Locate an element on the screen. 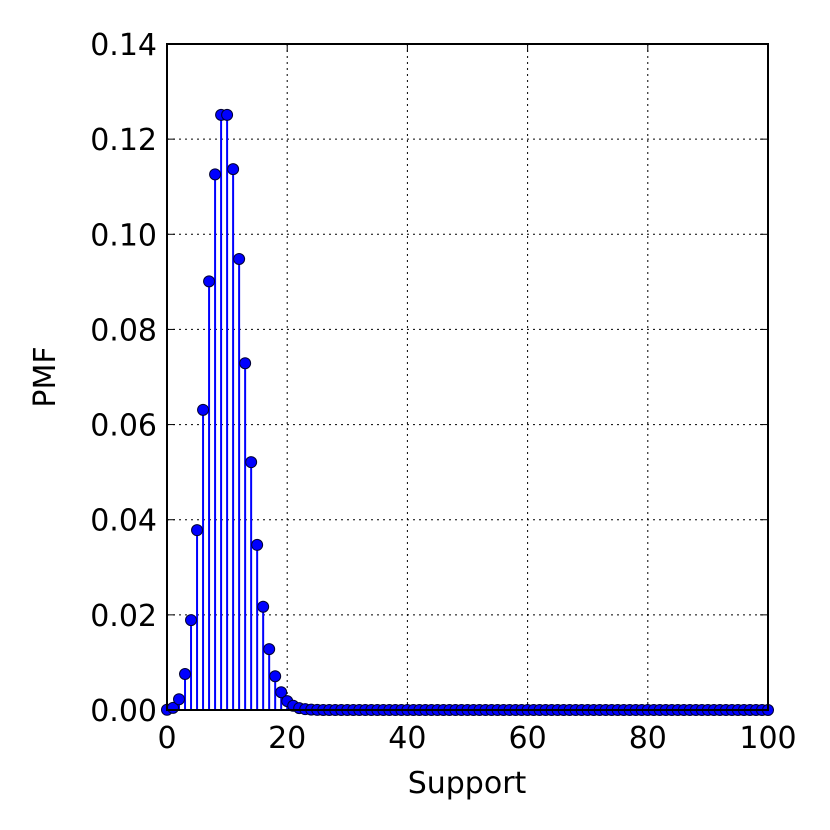  y-tick-label: 0.04 is located at coordinates (123, 521).